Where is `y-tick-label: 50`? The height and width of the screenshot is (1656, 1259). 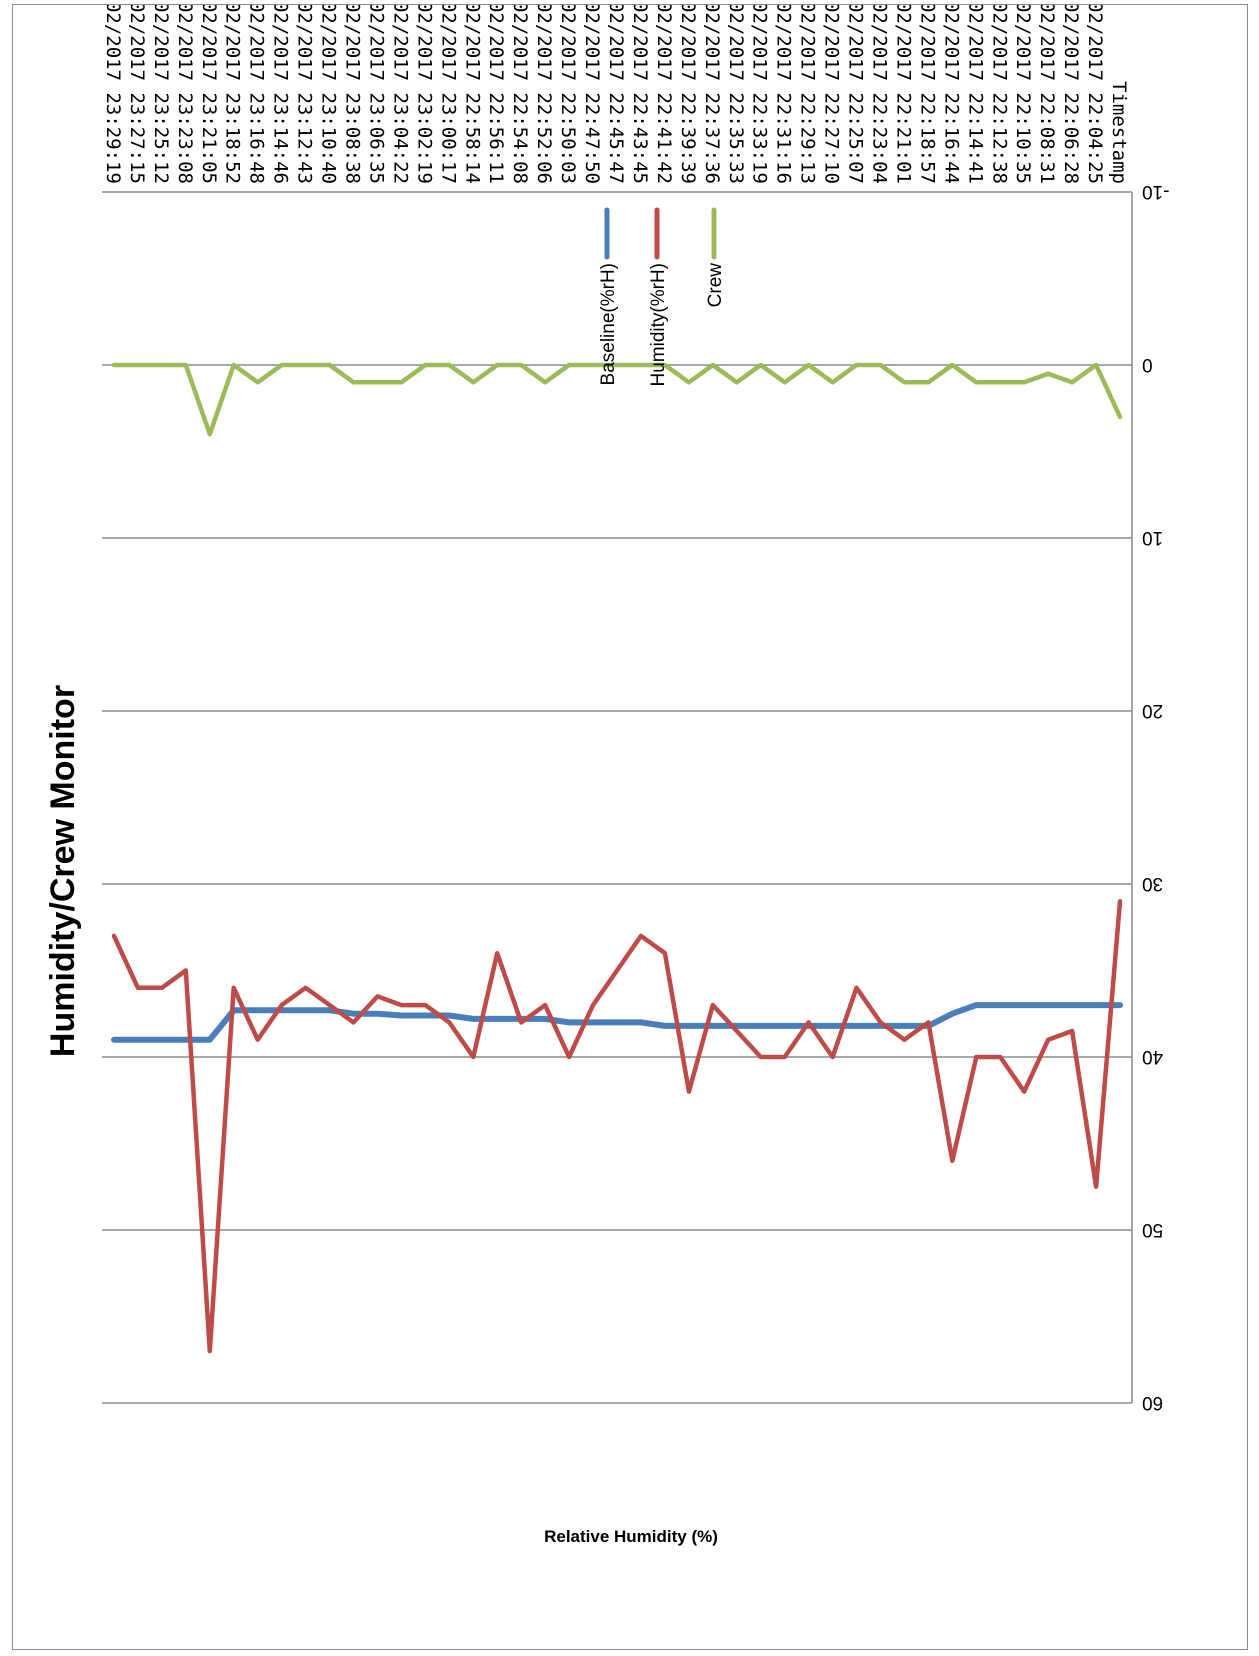
y-tick-label: 50 is located at coordinates (1152, 1229).